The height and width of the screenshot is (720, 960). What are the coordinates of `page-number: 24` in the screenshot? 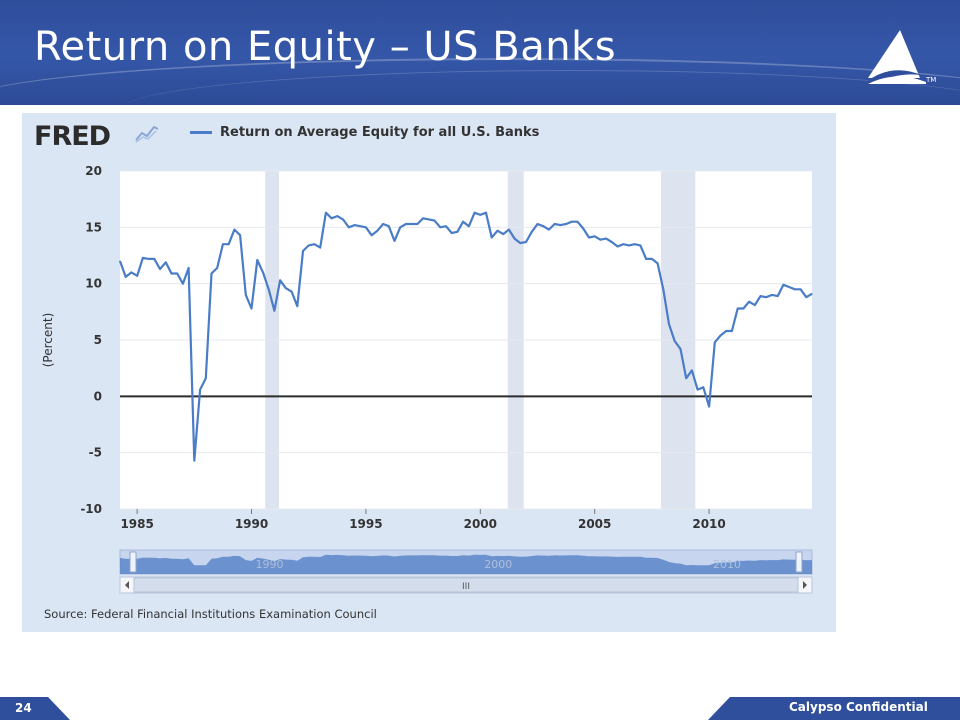 It's located at (23, 708).